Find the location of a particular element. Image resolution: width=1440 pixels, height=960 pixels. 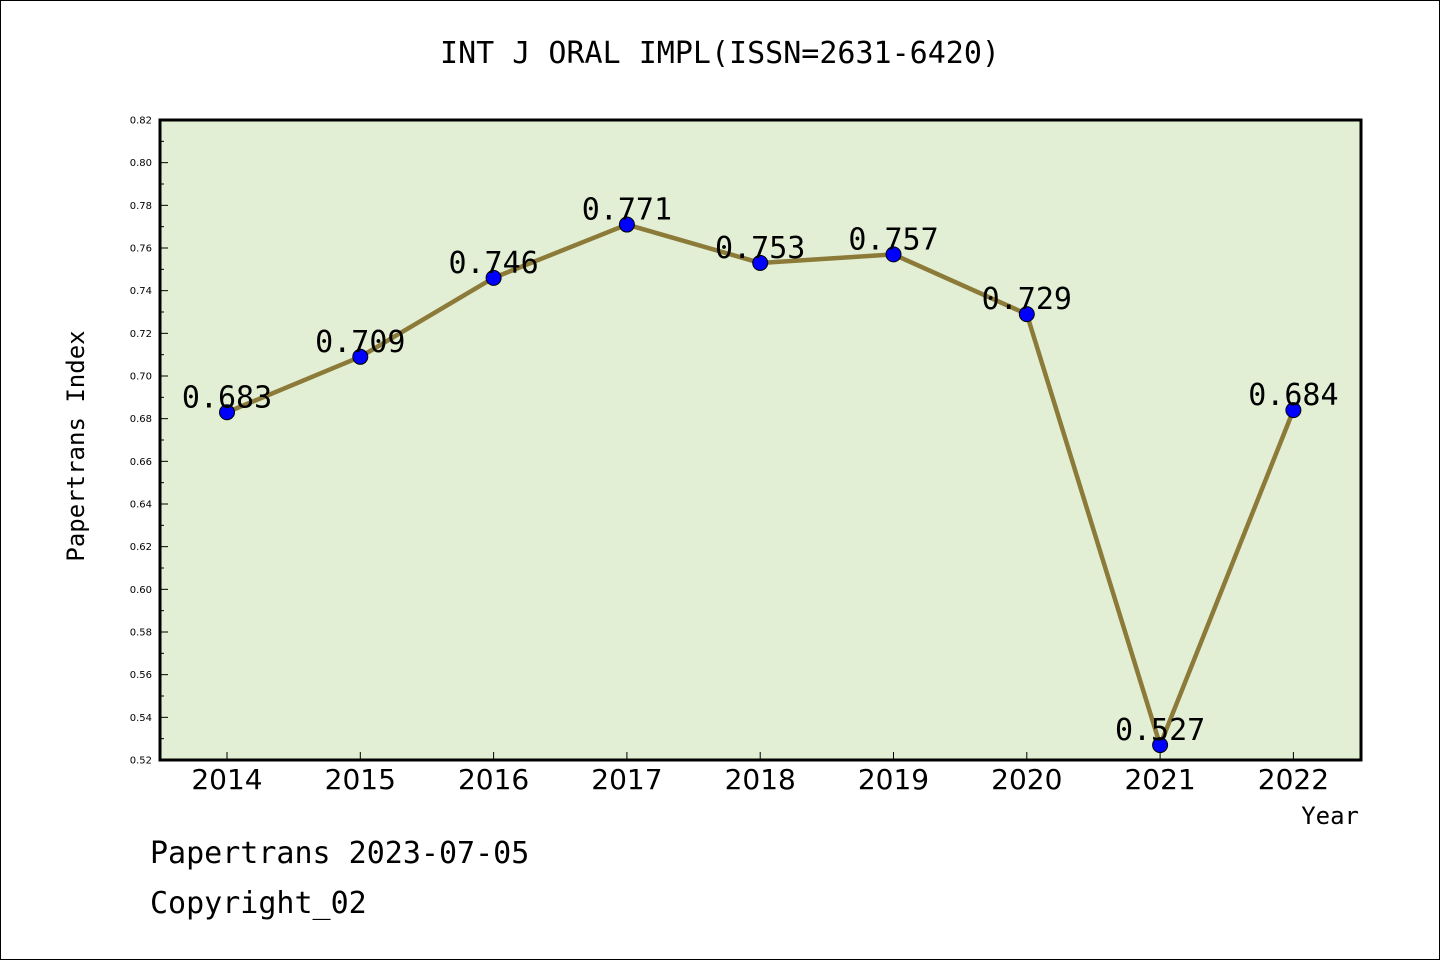

y-tick-label: 0.70 is located at coordinates (141, 377).